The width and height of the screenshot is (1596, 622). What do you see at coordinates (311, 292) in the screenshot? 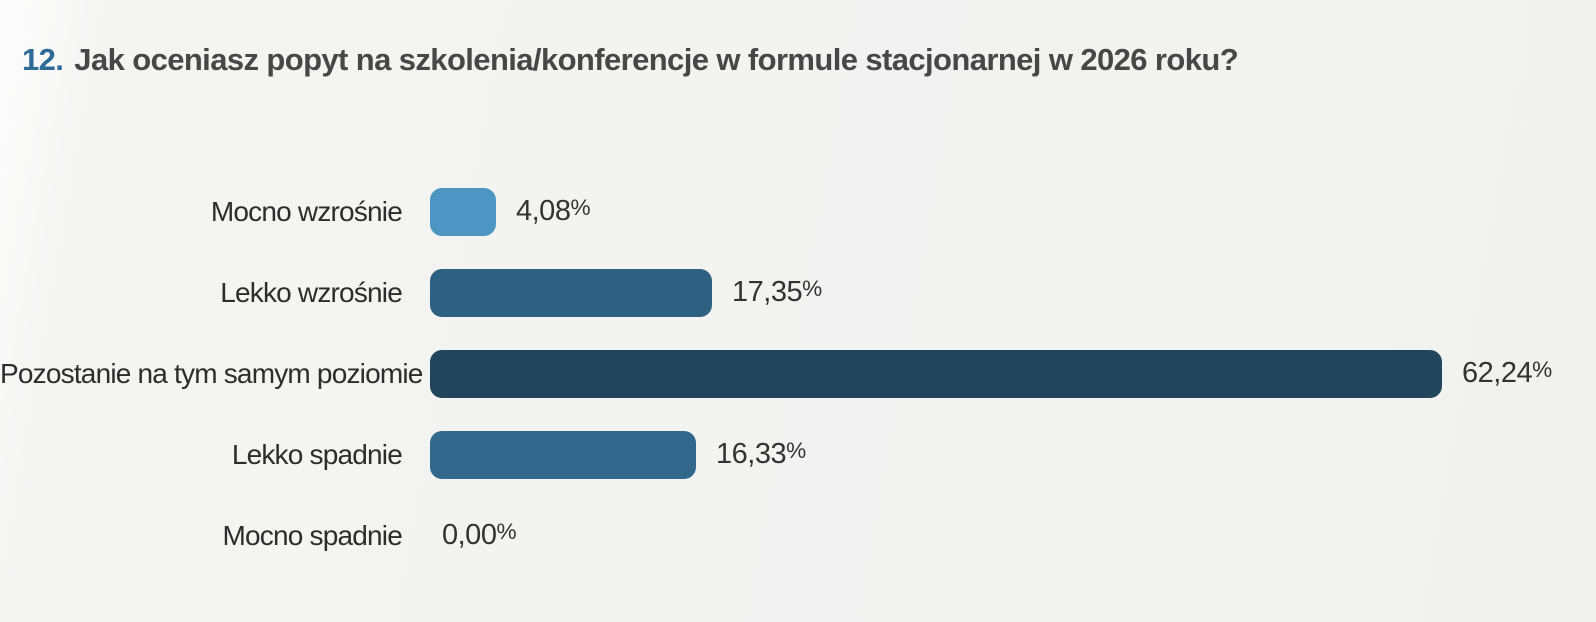
I see `category-label: Lekko wzrośnie` at bounding box center [311, 292].